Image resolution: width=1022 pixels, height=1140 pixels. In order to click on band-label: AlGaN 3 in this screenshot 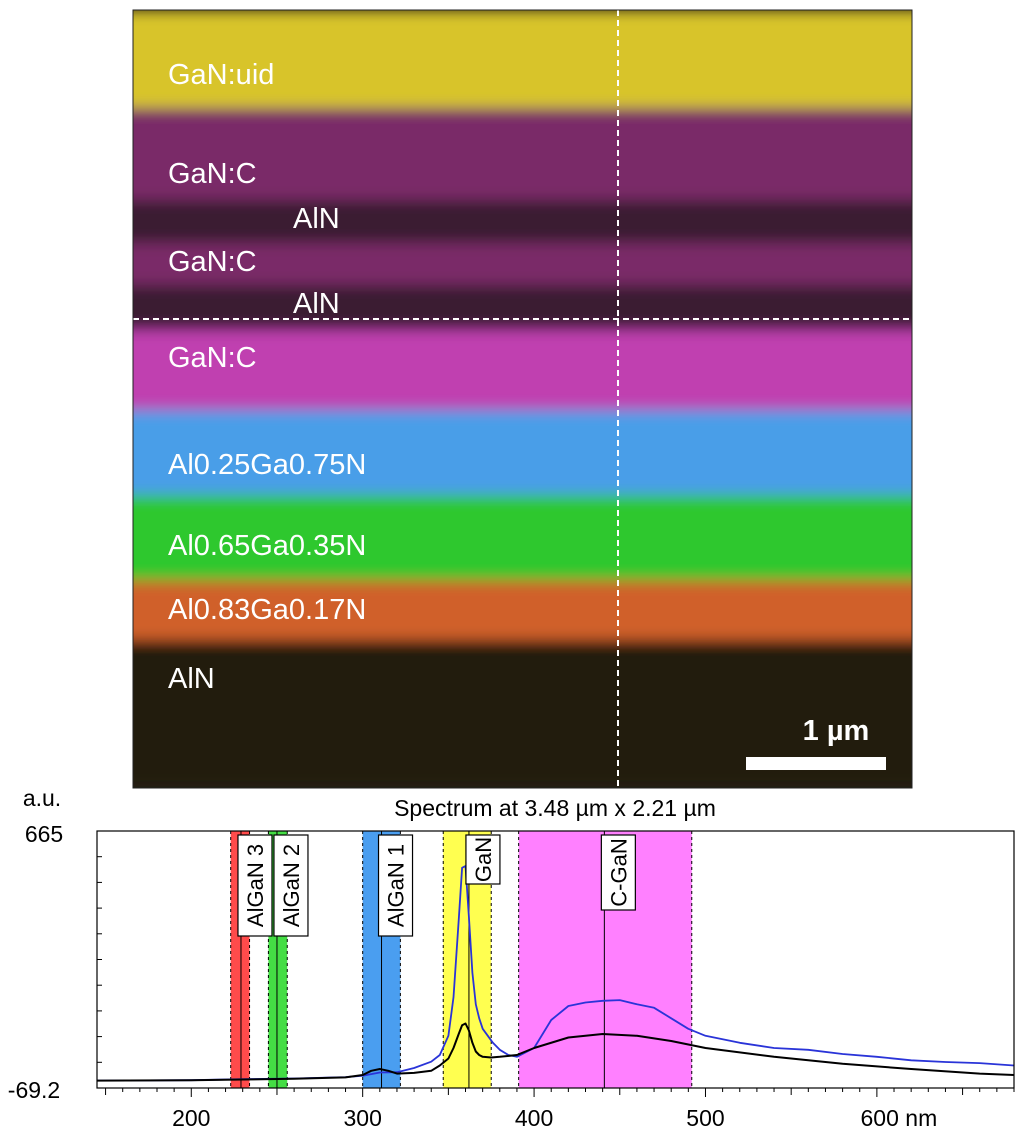, I will do `click(255, 885)`.